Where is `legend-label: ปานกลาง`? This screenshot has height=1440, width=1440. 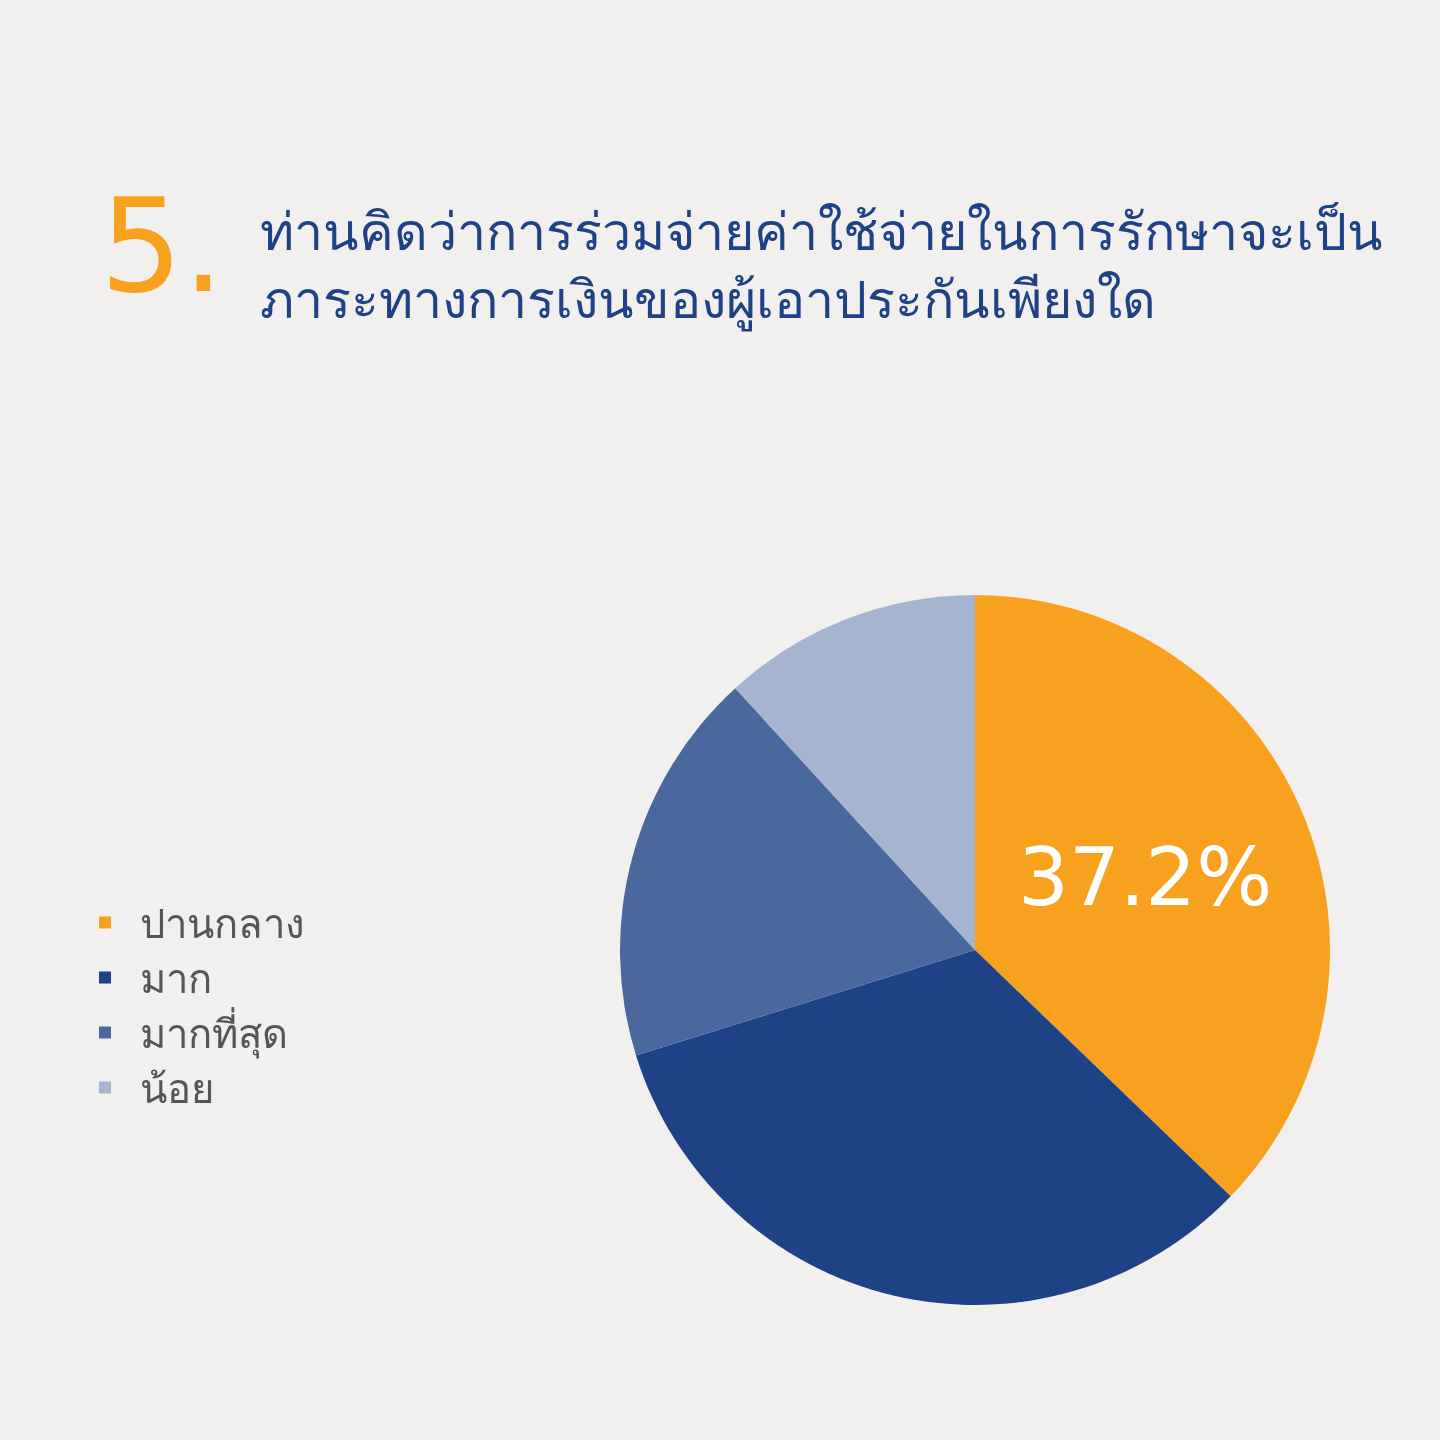
legend-label: ปานกลาง is located at coordinates (222, 924).